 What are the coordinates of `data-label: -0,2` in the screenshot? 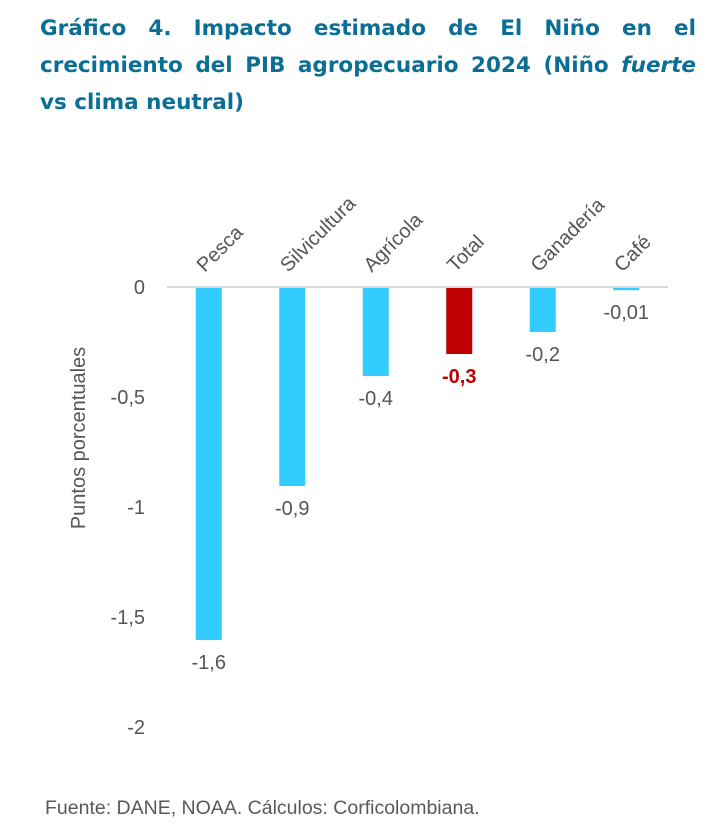 It's located at (543, 355).